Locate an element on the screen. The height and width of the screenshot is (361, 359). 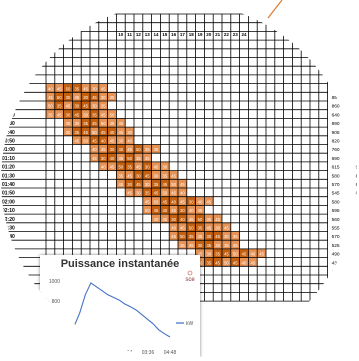
sce-logo: sce is located at coordinates (190, 280).